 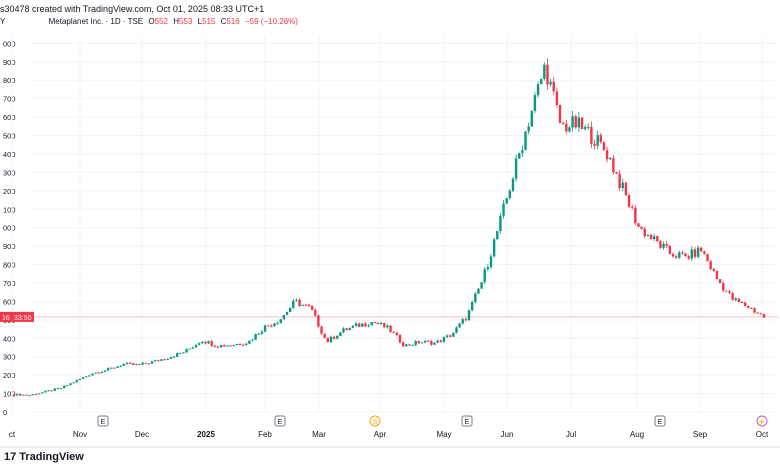 I want to click on tradingview-logo: 17 TradingView, so click(x=44, y=457).